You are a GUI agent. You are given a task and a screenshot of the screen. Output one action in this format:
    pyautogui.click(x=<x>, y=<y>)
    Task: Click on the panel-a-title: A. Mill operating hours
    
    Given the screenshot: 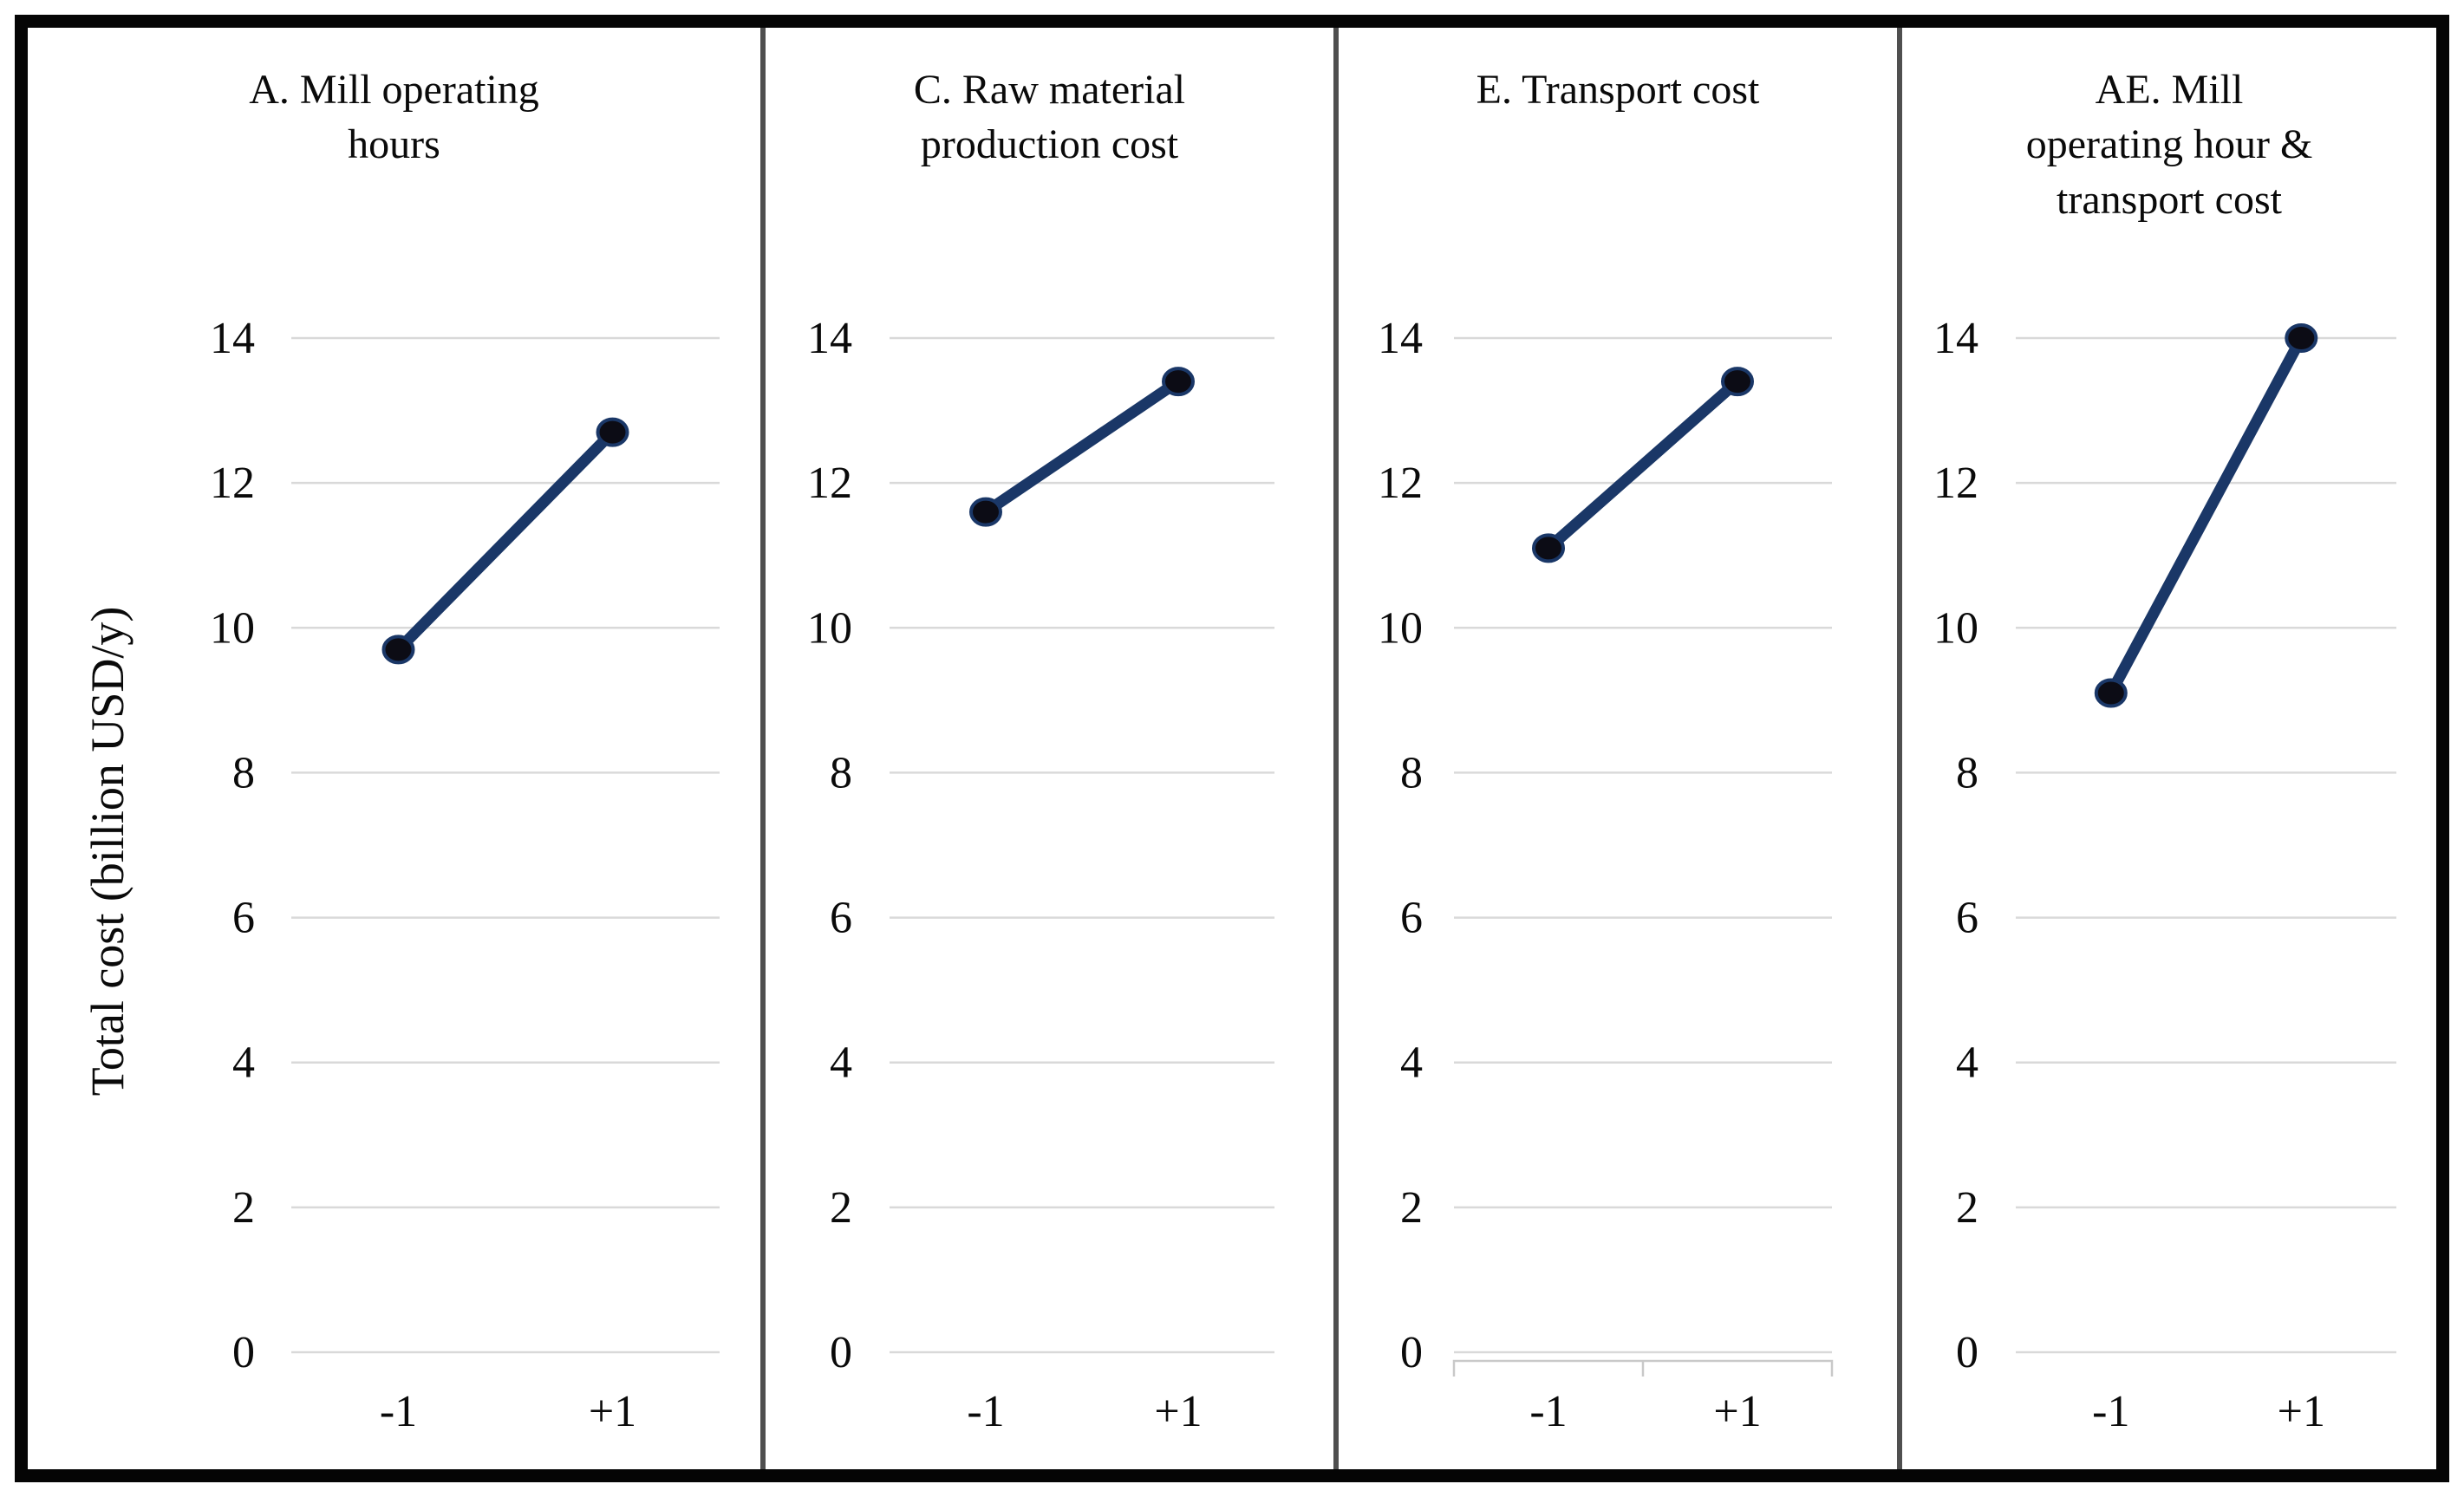 What is the action you would take?
    pyautogui.click(x=394, y=117)
    